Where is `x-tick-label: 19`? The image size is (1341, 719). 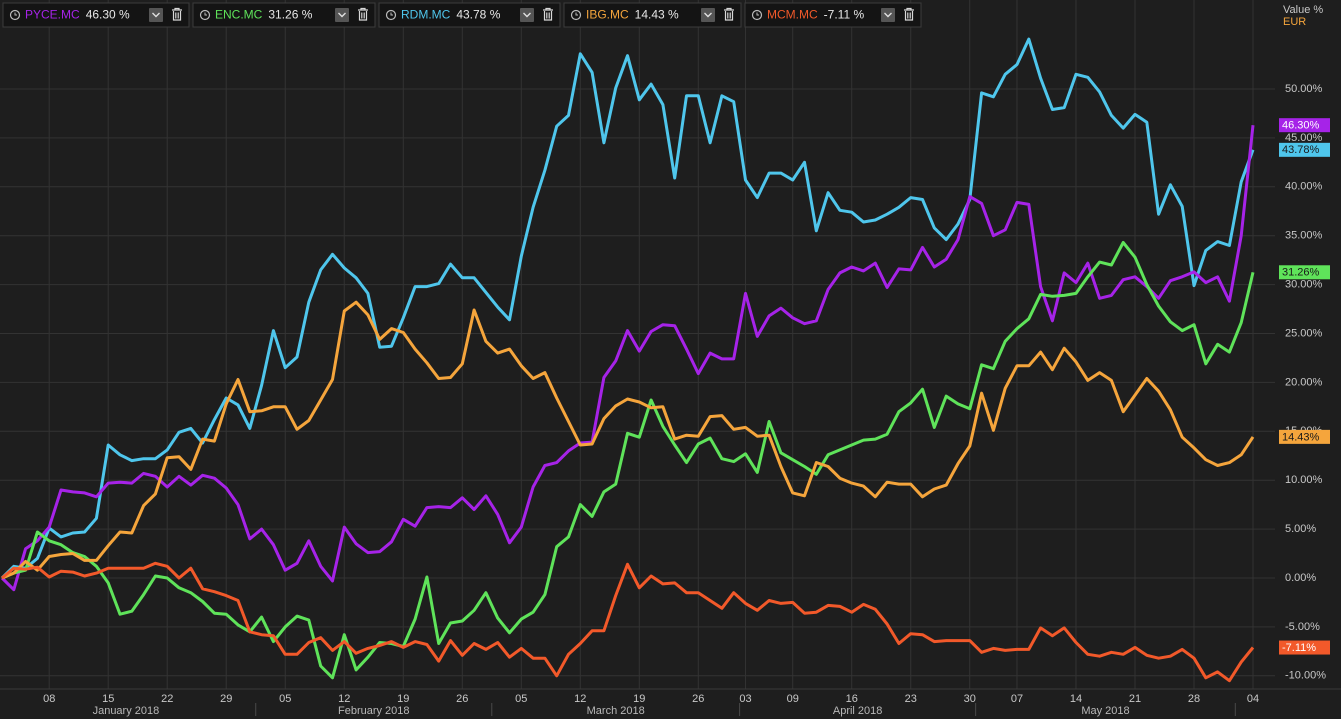 x-tick-label: 19 is located at coordinates (403, 699).